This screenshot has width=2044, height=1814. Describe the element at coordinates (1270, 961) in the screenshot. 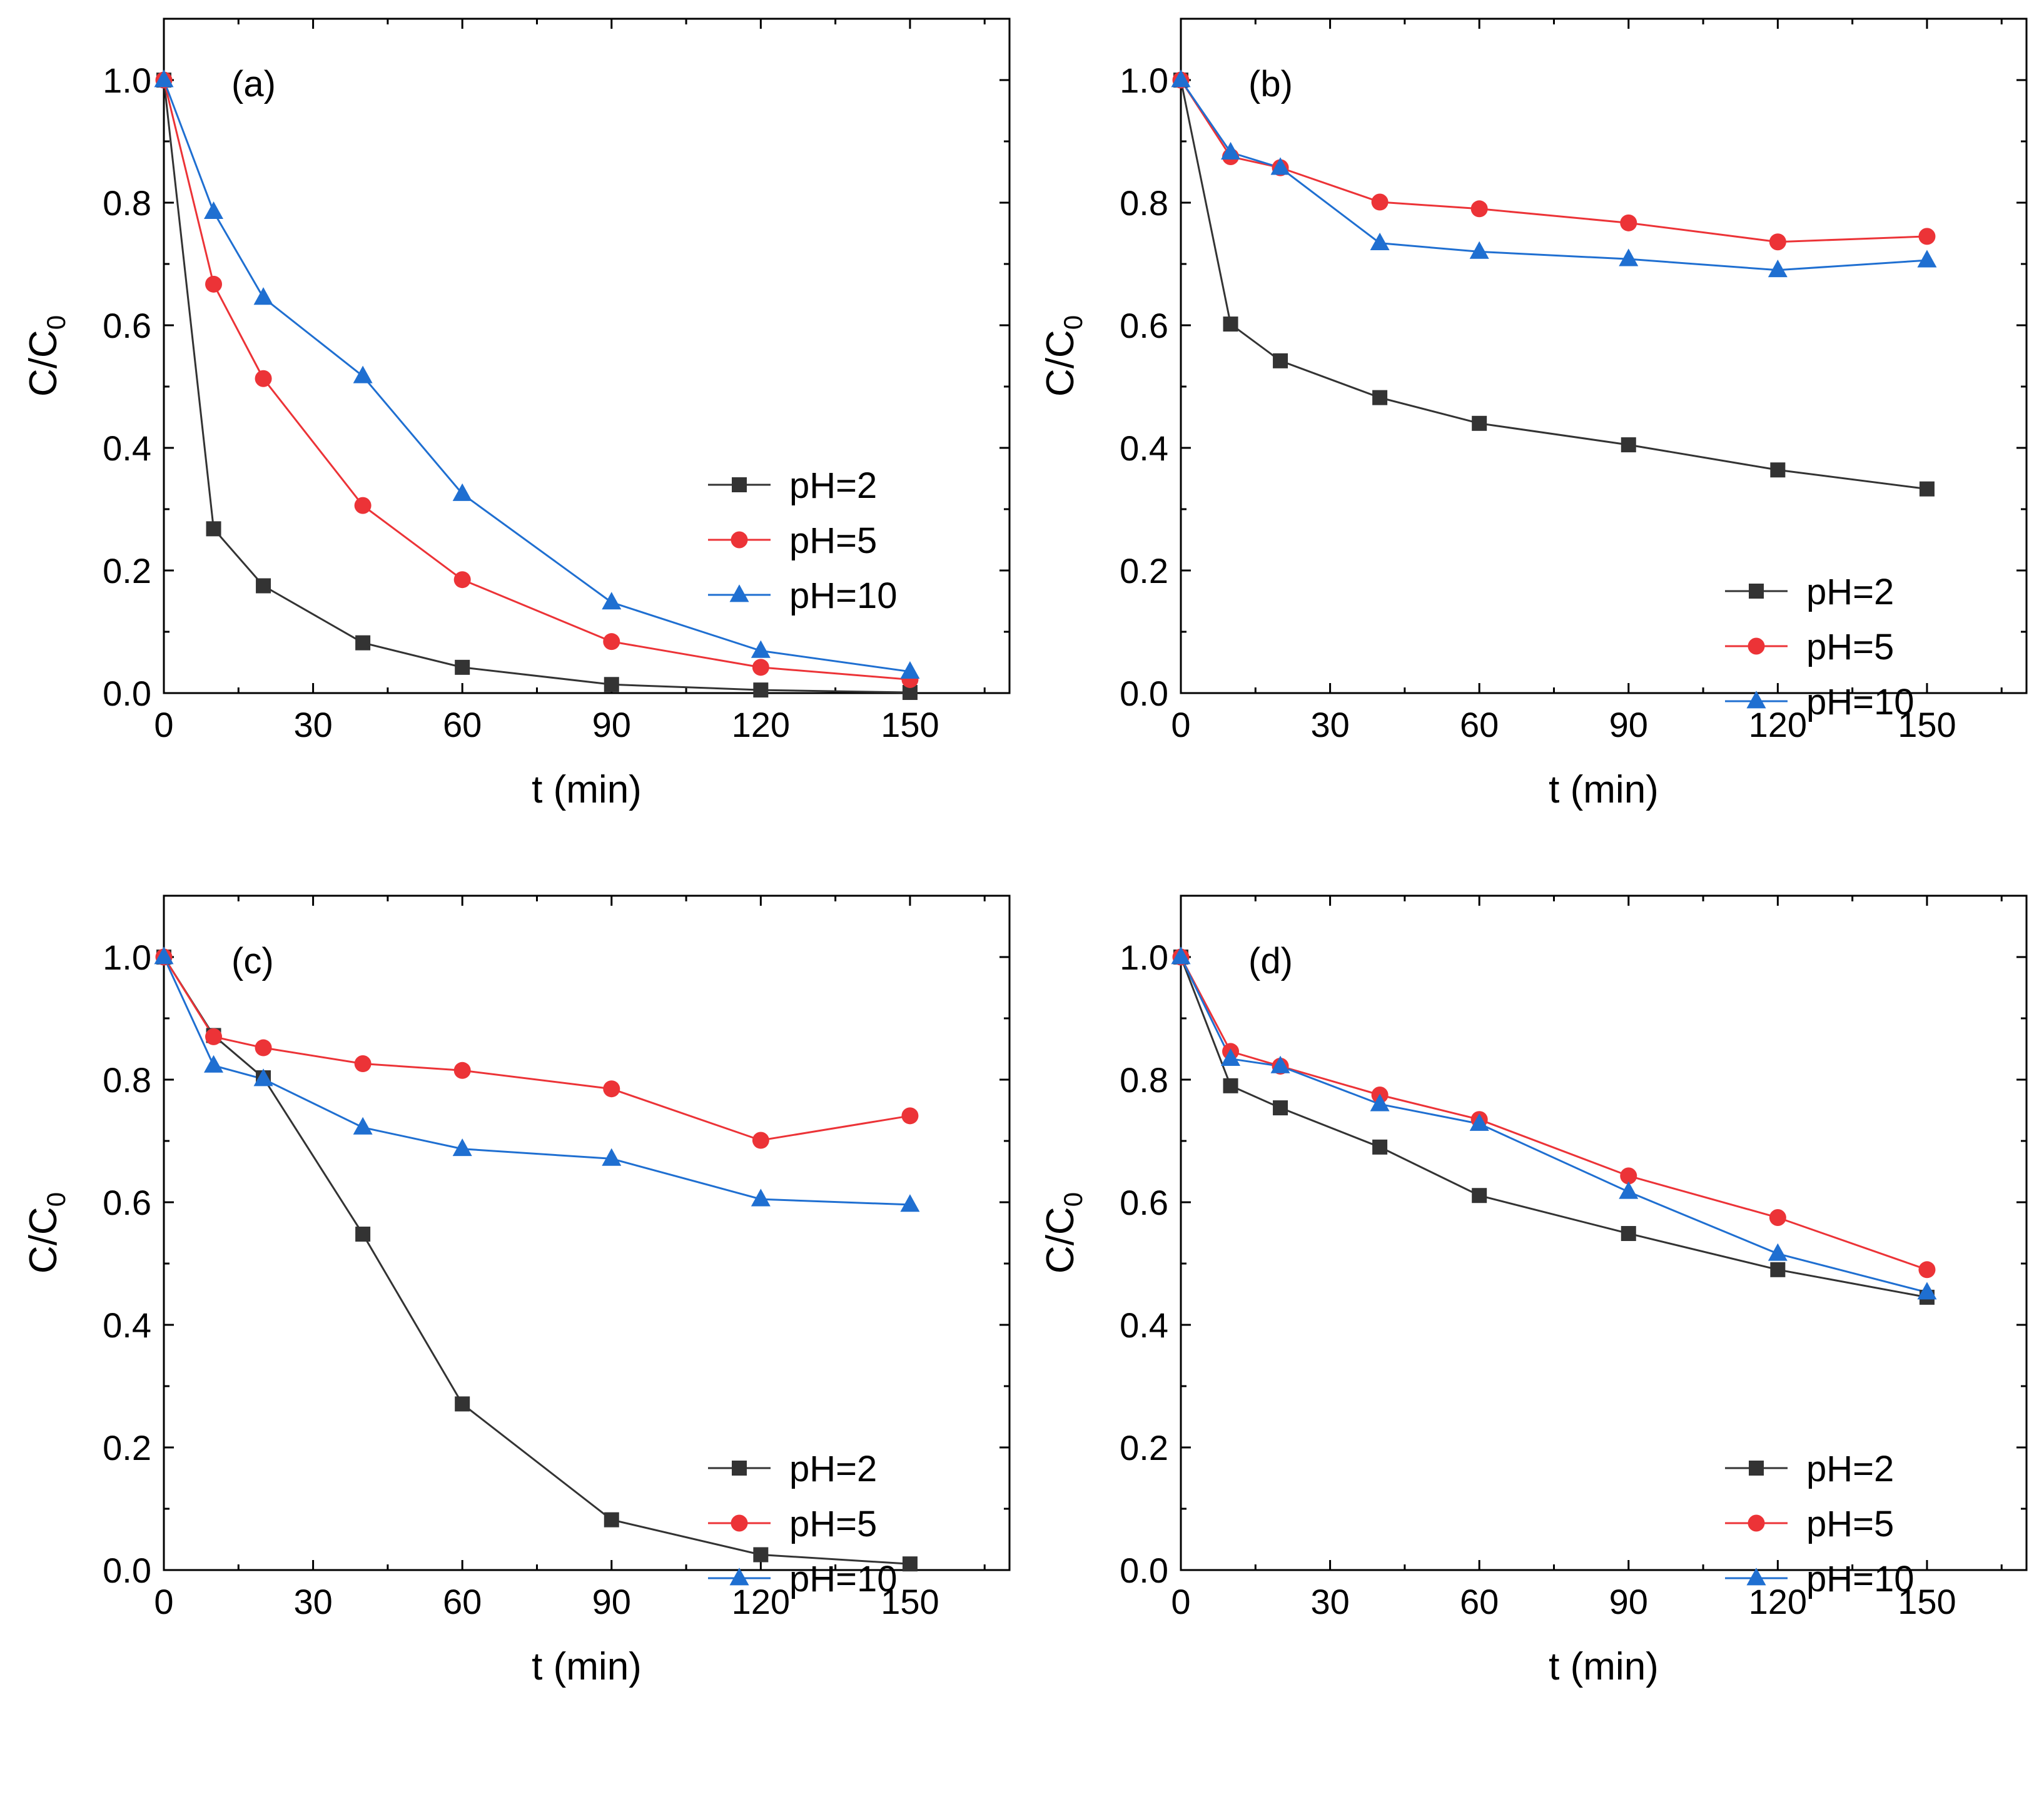

I see `panel-label: (d)` at that location.